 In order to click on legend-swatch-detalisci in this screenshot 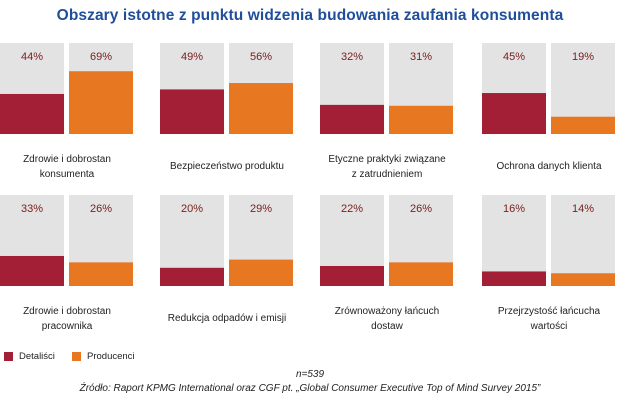, I will do `click(8, 356)`.